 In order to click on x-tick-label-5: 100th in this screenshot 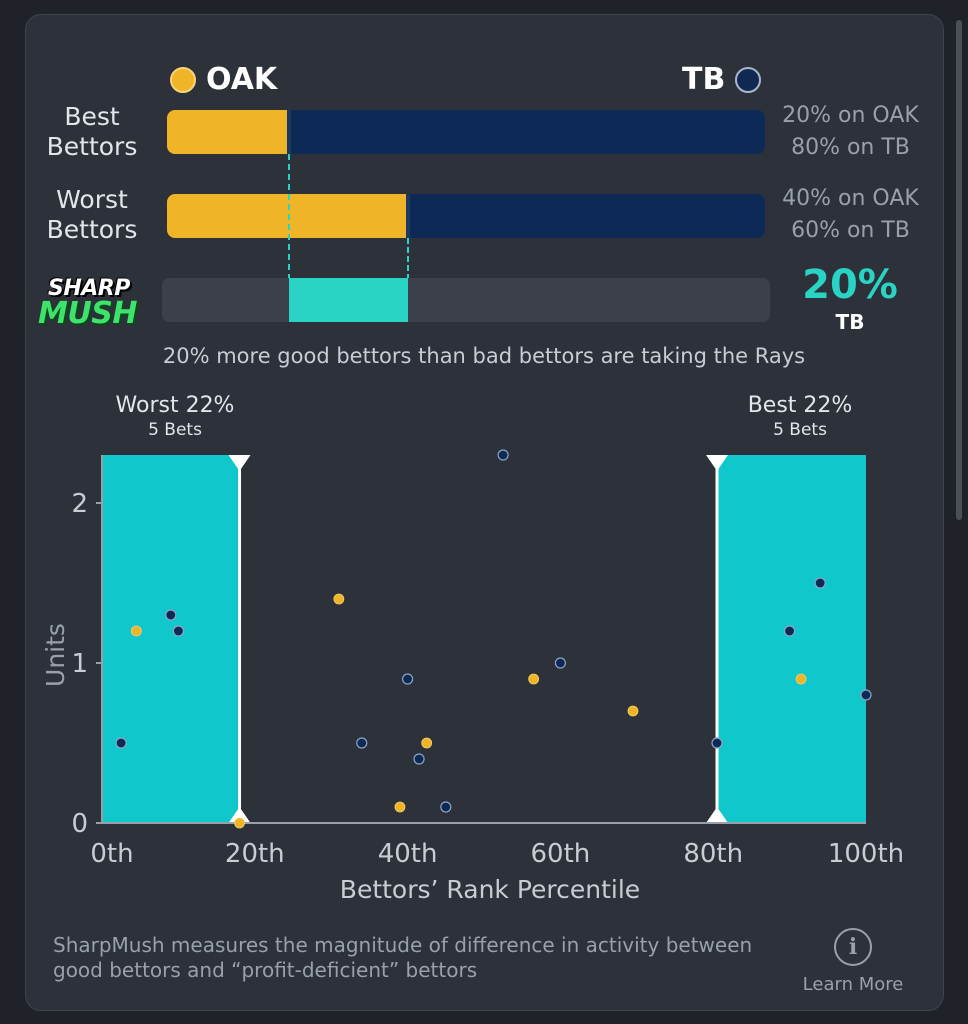, I will do `click(866, 854)`.